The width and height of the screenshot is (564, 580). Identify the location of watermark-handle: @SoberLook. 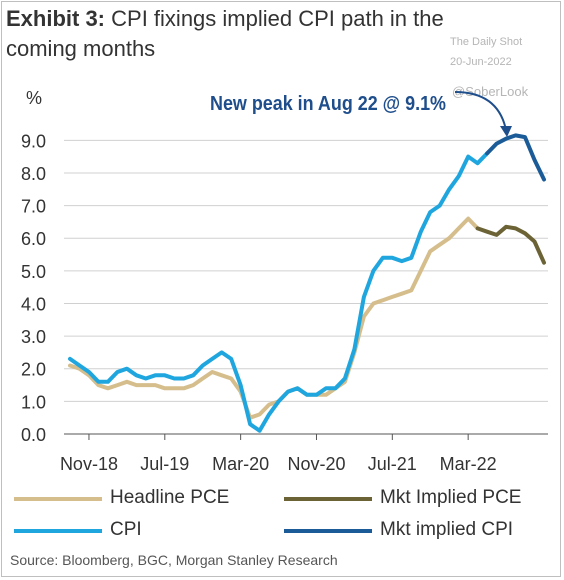
(490, 91).